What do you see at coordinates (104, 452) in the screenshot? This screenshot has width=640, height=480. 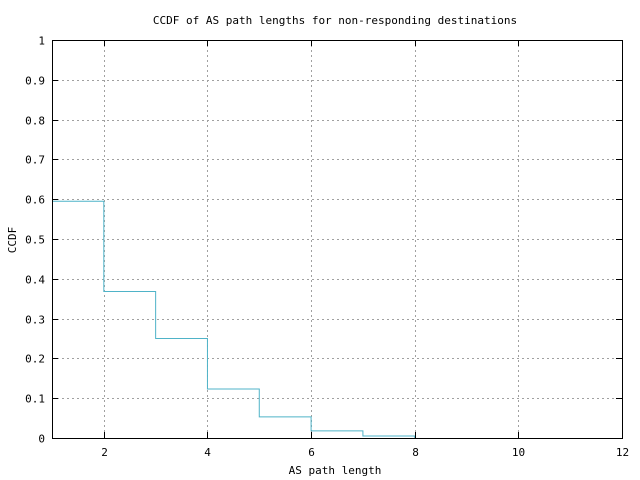 I see `x-tick-label: 2` at bounding box center [104, 452].